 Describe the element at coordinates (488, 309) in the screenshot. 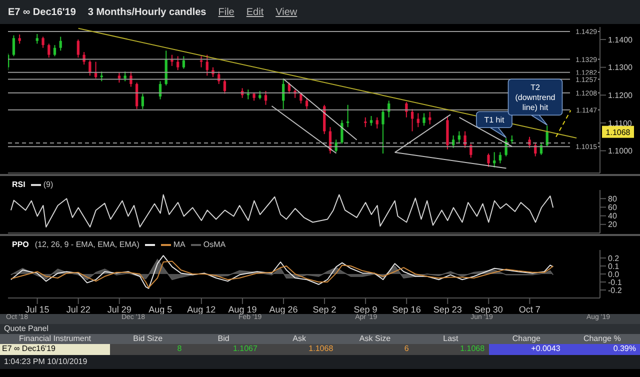

I see `x-tick-label: Sep 30` at that location.